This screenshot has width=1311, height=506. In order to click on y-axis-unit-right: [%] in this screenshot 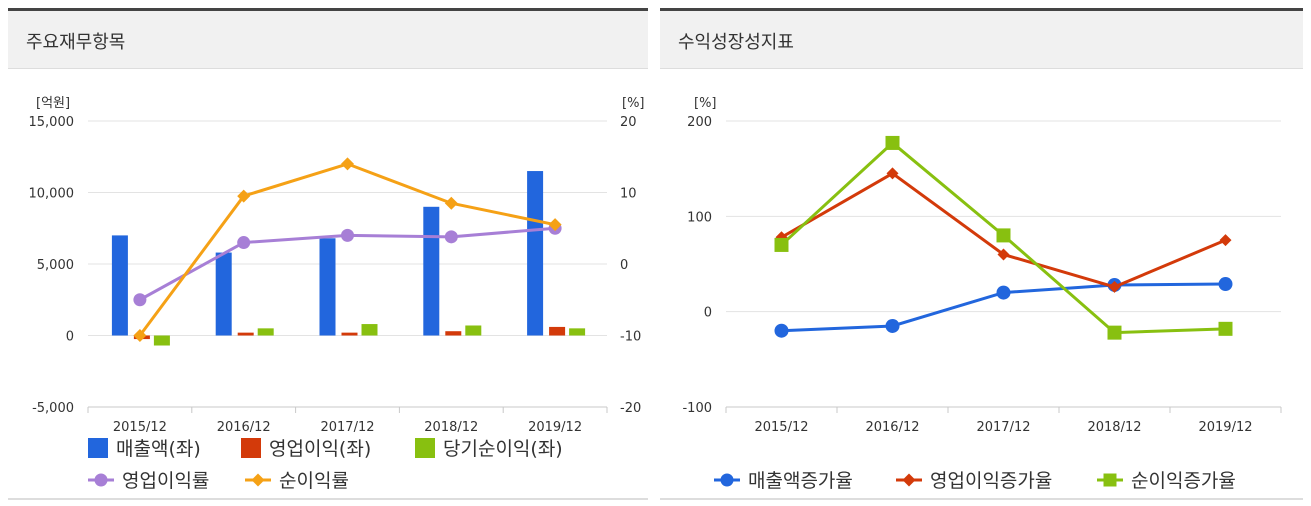, I will do `click(633, 103)`.